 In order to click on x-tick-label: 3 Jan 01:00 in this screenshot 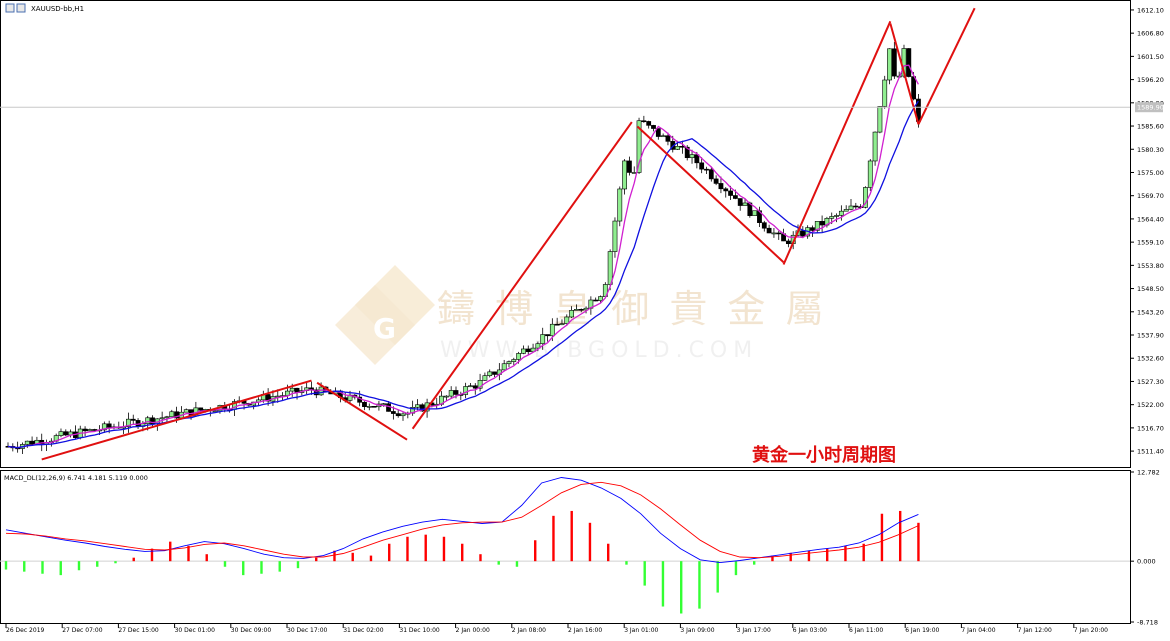, I will do `click(641, 630)`.